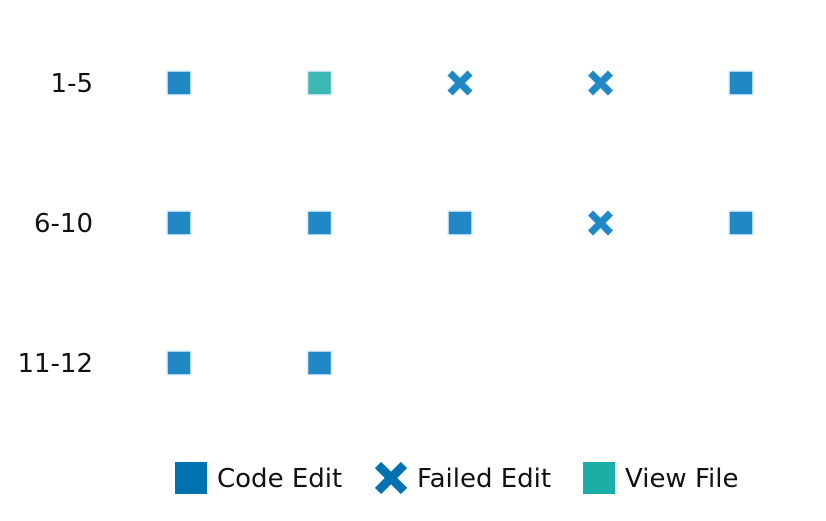 Image resolution: width=826 pixels, height=521 pixels. What do you see at coordinates (179, 363) in the screenshot?
I see `mark-code-edit-r3-c1` at bounding box center [179, 363].